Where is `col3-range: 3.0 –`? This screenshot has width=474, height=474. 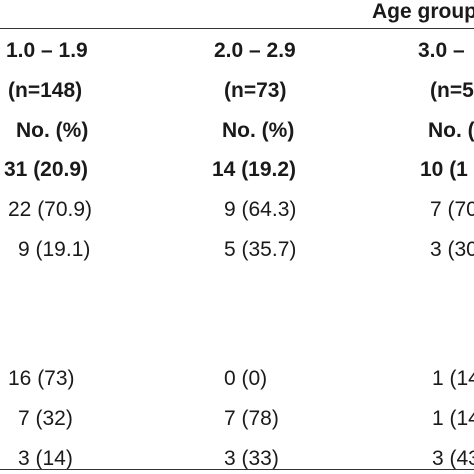
col3-range: 3.0 – is located at coordinates (441, 50).